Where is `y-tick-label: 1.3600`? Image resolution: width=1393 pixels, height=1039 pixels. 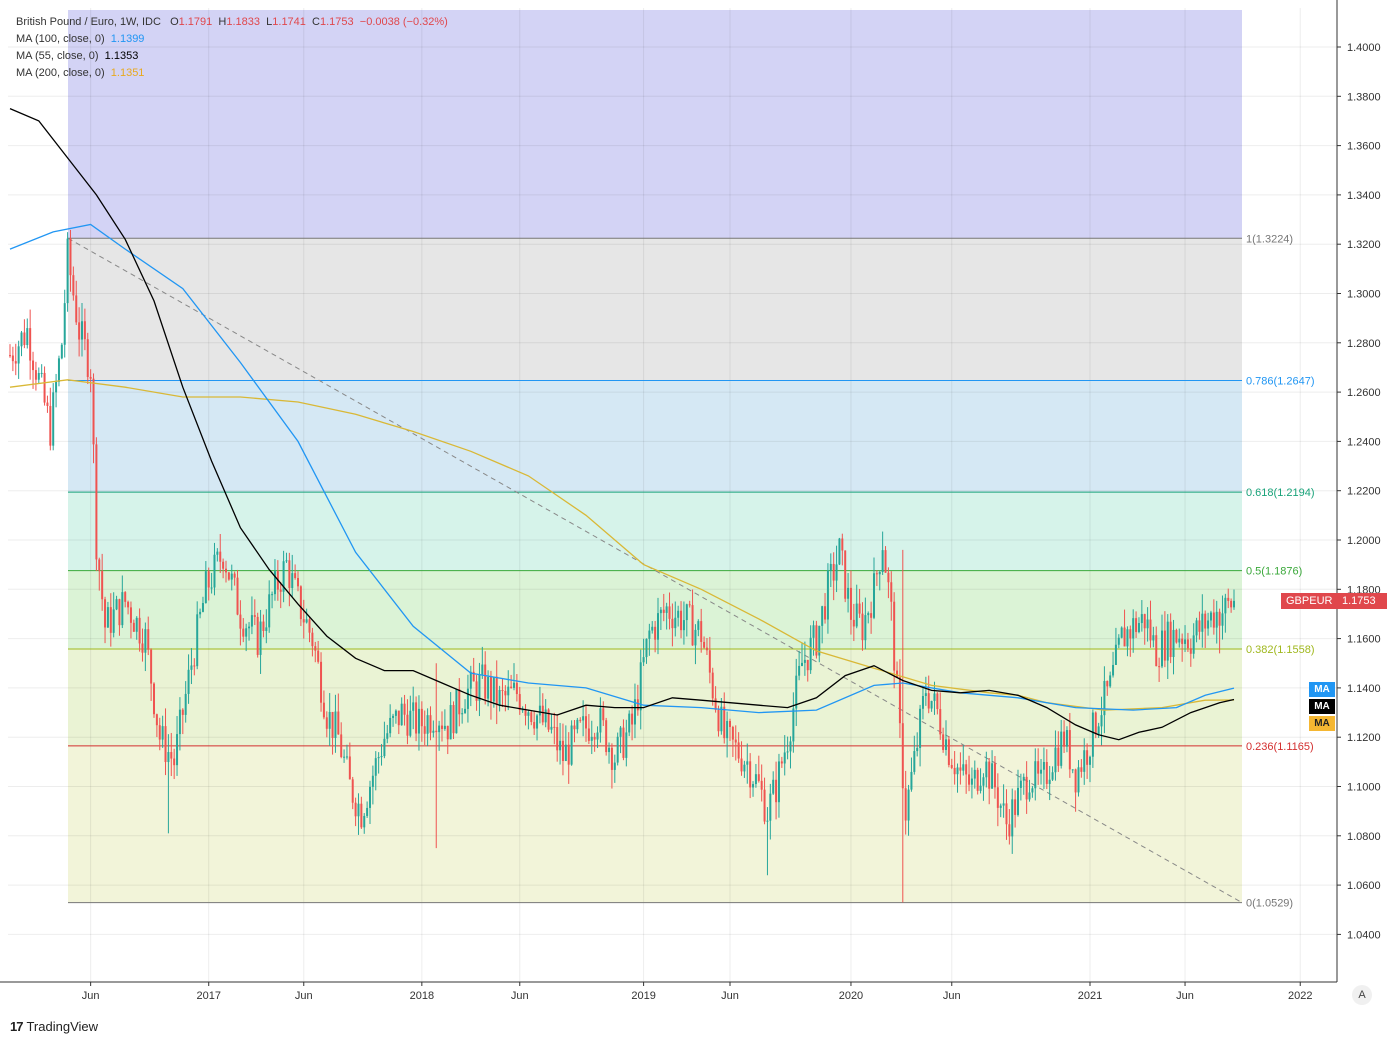 y-tick-label: 1.3600 is located at coordinates (1364, 147).